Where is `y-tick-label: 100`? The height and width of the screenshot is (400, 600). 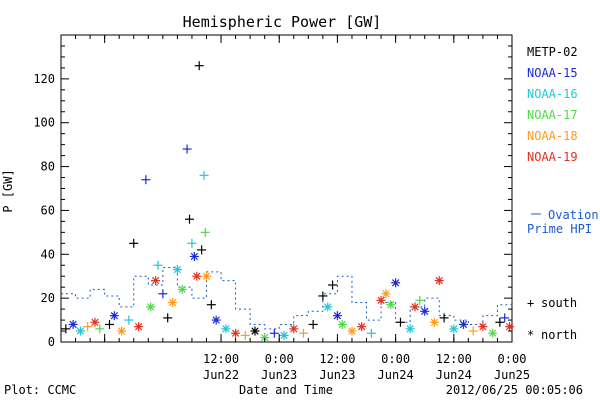
y-tick-label: 100 is located at coordinates (44, 123).